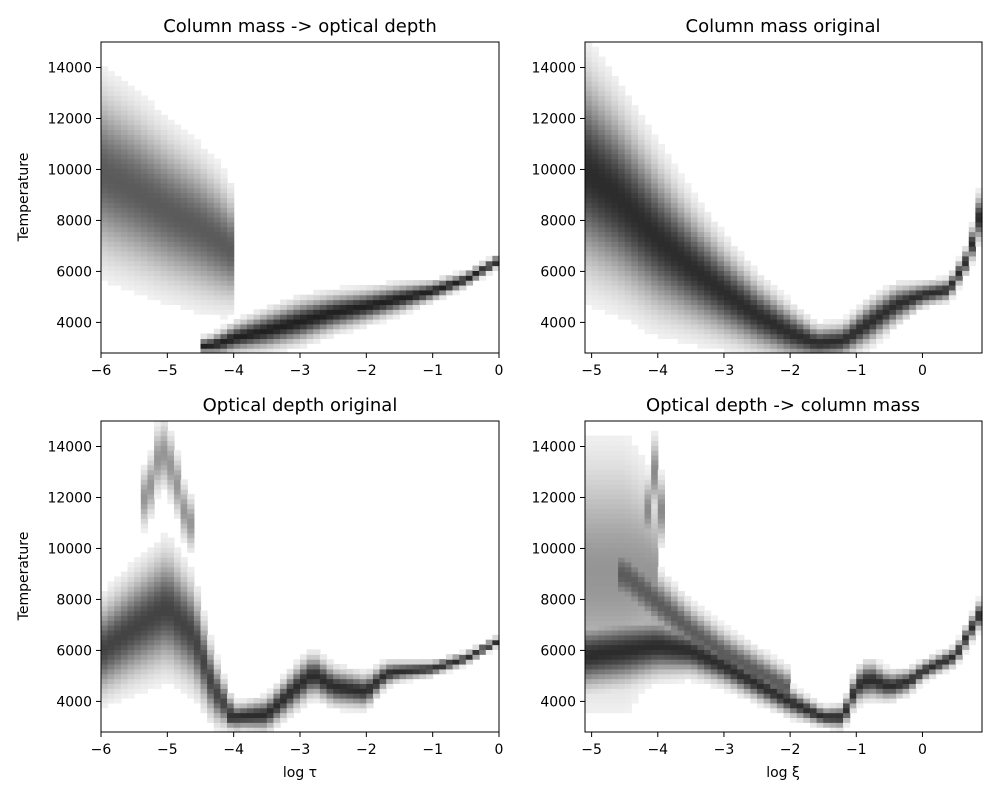  I want to click on y-tick-label: 8000, so click(558, 221).